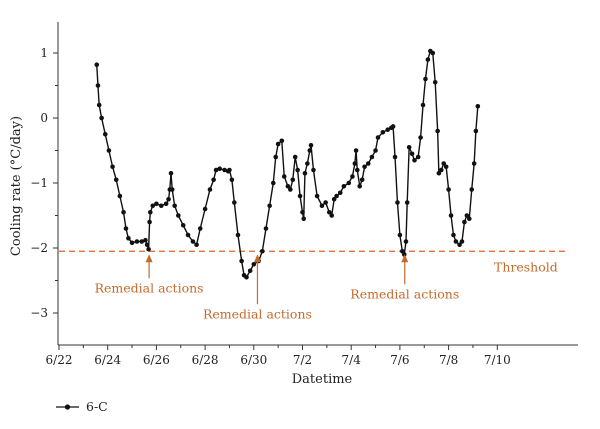  What do you see at coordinates (39, 248) in the screenshot?
I see `y-tick-label: −2` at bounding box center [39, 248].